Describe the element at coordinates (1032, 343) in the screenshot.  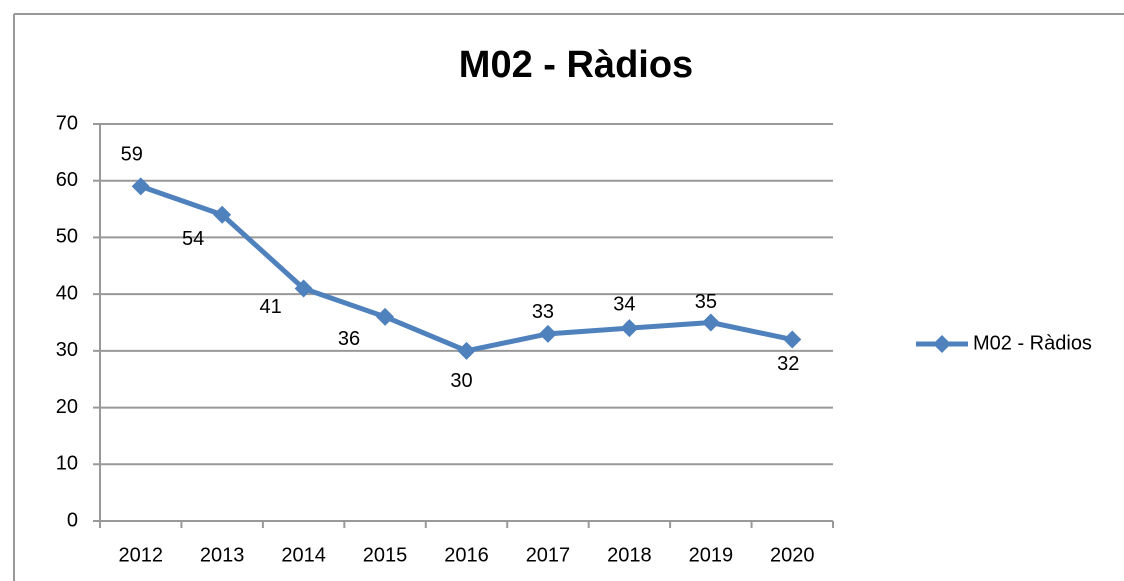
I see `legend-label: M02 - Ràdios` at that location.